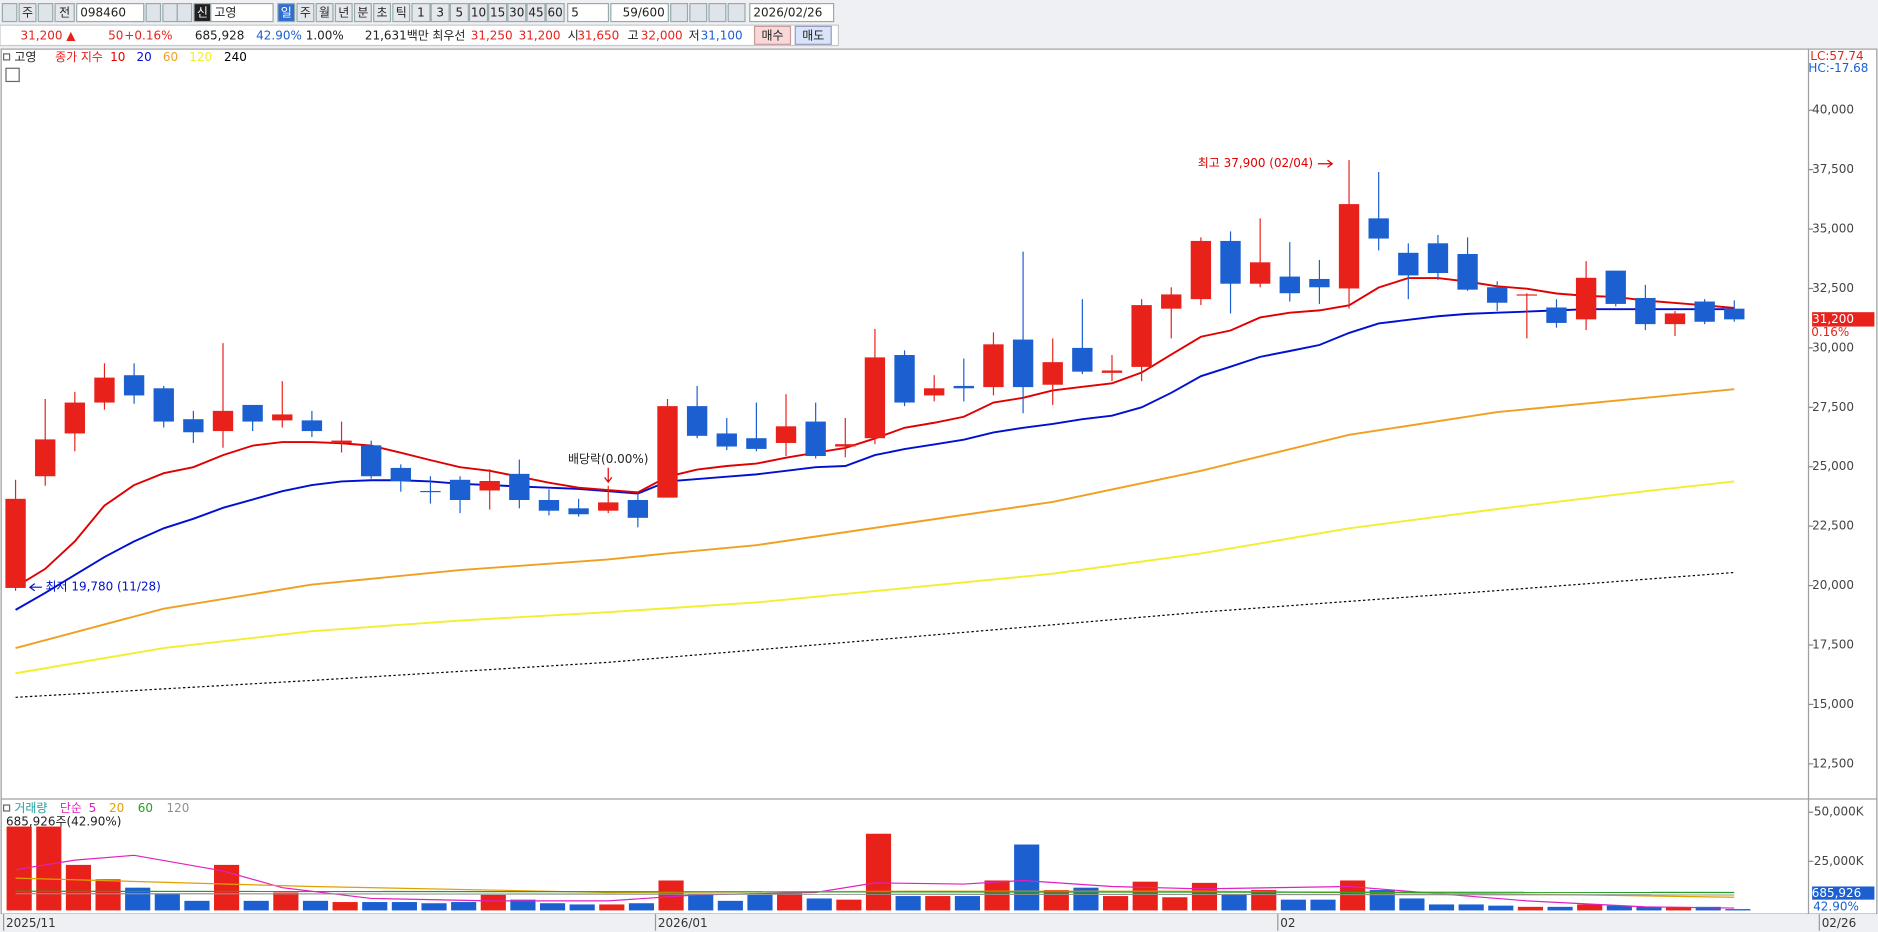 This screenshot has width=1878, height=932. Describe the element at coordinates (1833, 585) in the screenshot. I see `y-tick-label: 20,000` at that location.